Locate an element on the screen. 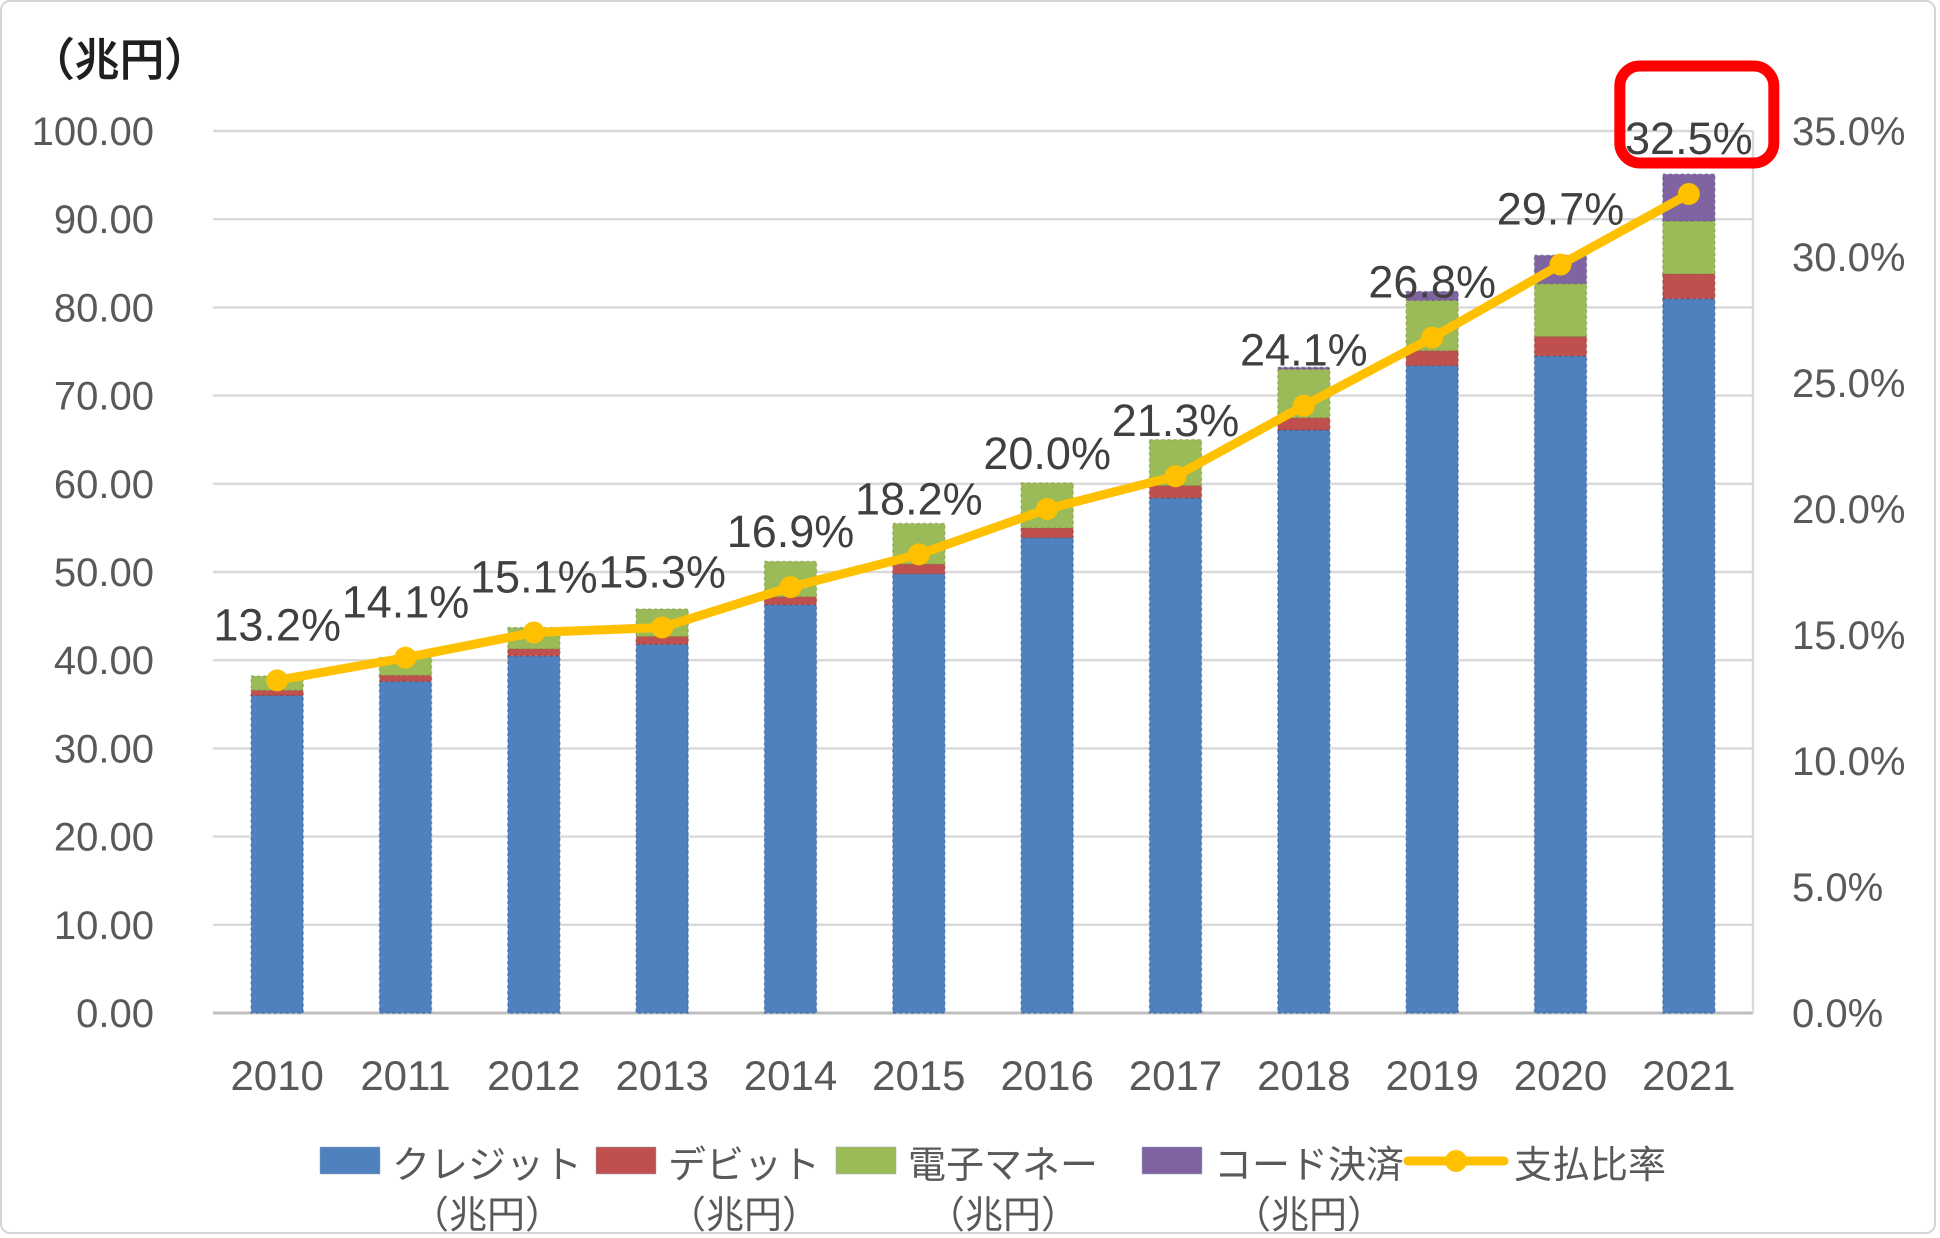 The image size is (1940, 1238). year-label: 2019 is located at coordinates (1431, 1075).